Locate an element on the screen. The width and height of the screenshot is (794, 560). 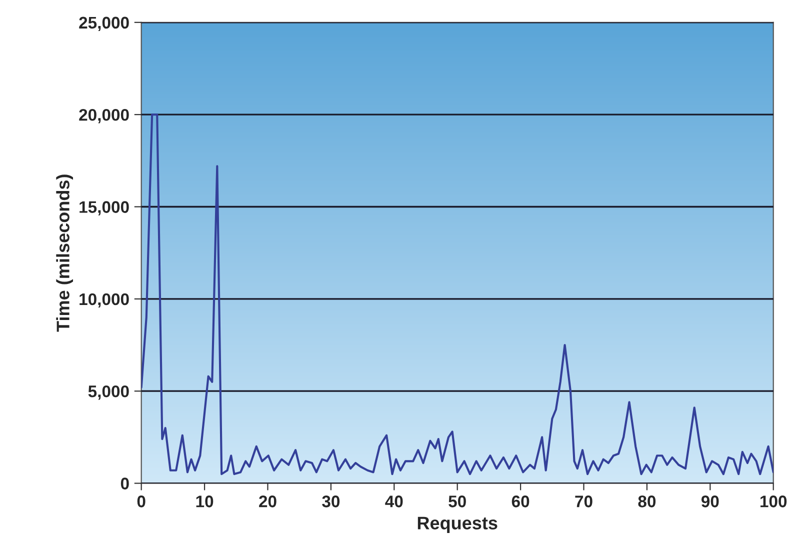
x-axis-title: Requests is located at coordinates (458, 525).